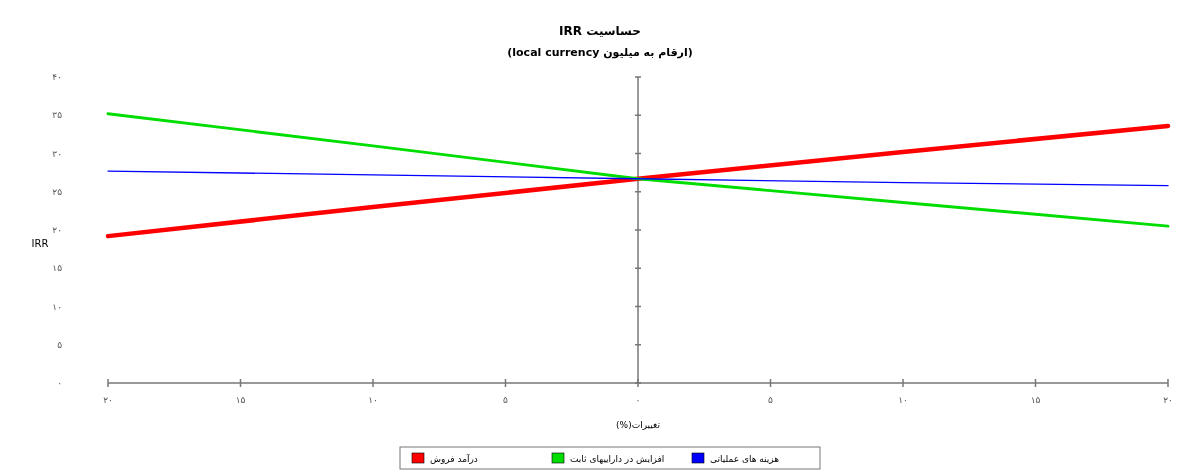 This screenshot has width=1187, height=471. What do you see at coordinates (40, 243) in the screenshot?
I see `y-axis-title: IRR` at bounding box center [40, 243].